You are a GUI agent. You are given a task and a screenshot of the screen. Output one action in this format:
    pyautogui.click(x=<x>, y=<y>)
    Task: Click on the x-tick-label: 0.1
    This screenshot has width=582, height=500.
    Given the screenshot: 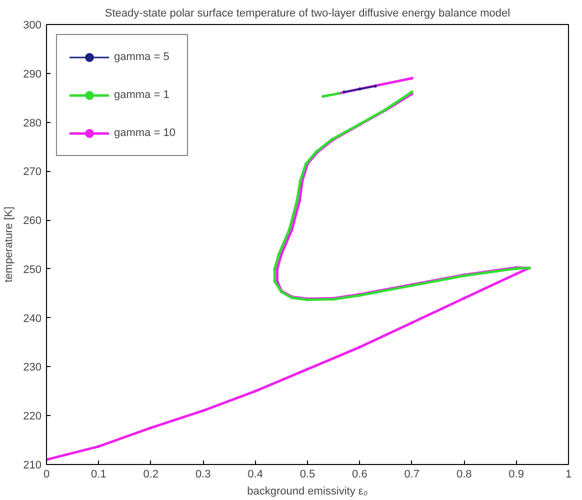 What is the action you would take?
    pyautogui.click(x=98, y=474)
    